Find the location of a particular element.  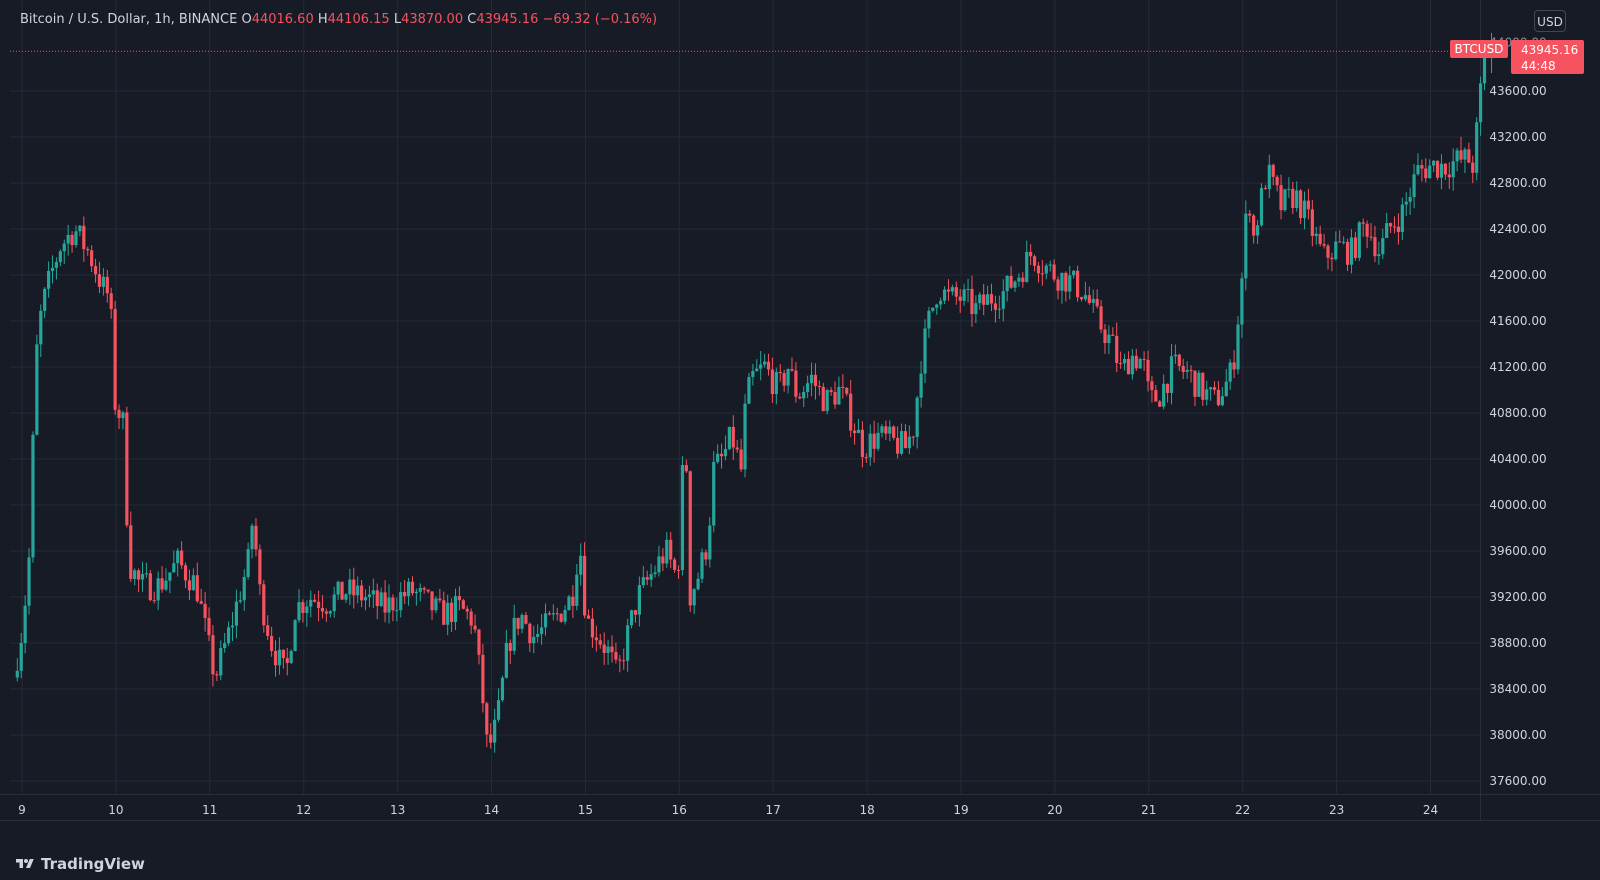

symbol-title: Bitcoin / U.S. Dollar, 1h, BINANCE is located at coordinates (129, 19).